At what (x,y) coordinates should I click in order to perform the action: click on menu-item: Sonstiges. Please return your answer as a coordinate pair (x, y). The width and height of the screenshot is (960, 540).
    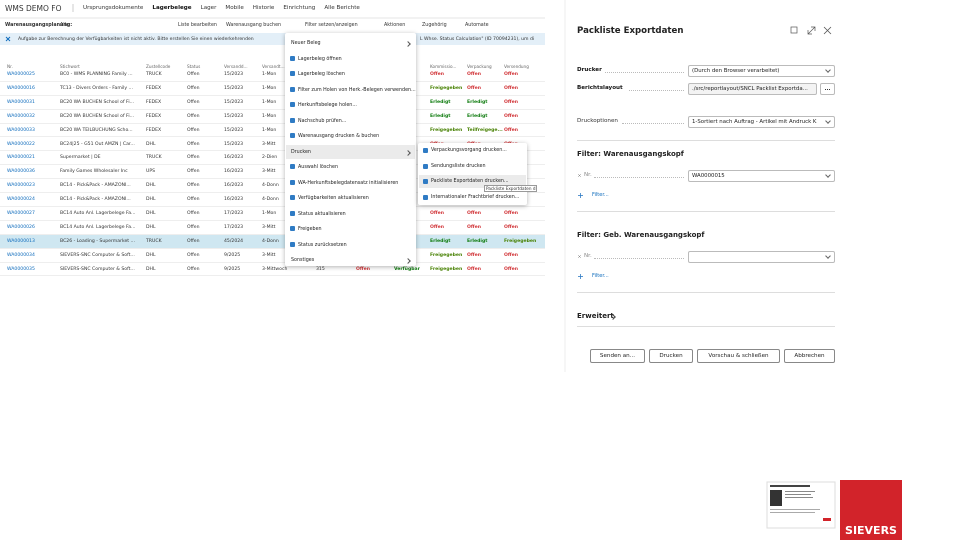
    Looking at the image, I should click on (303, 260).